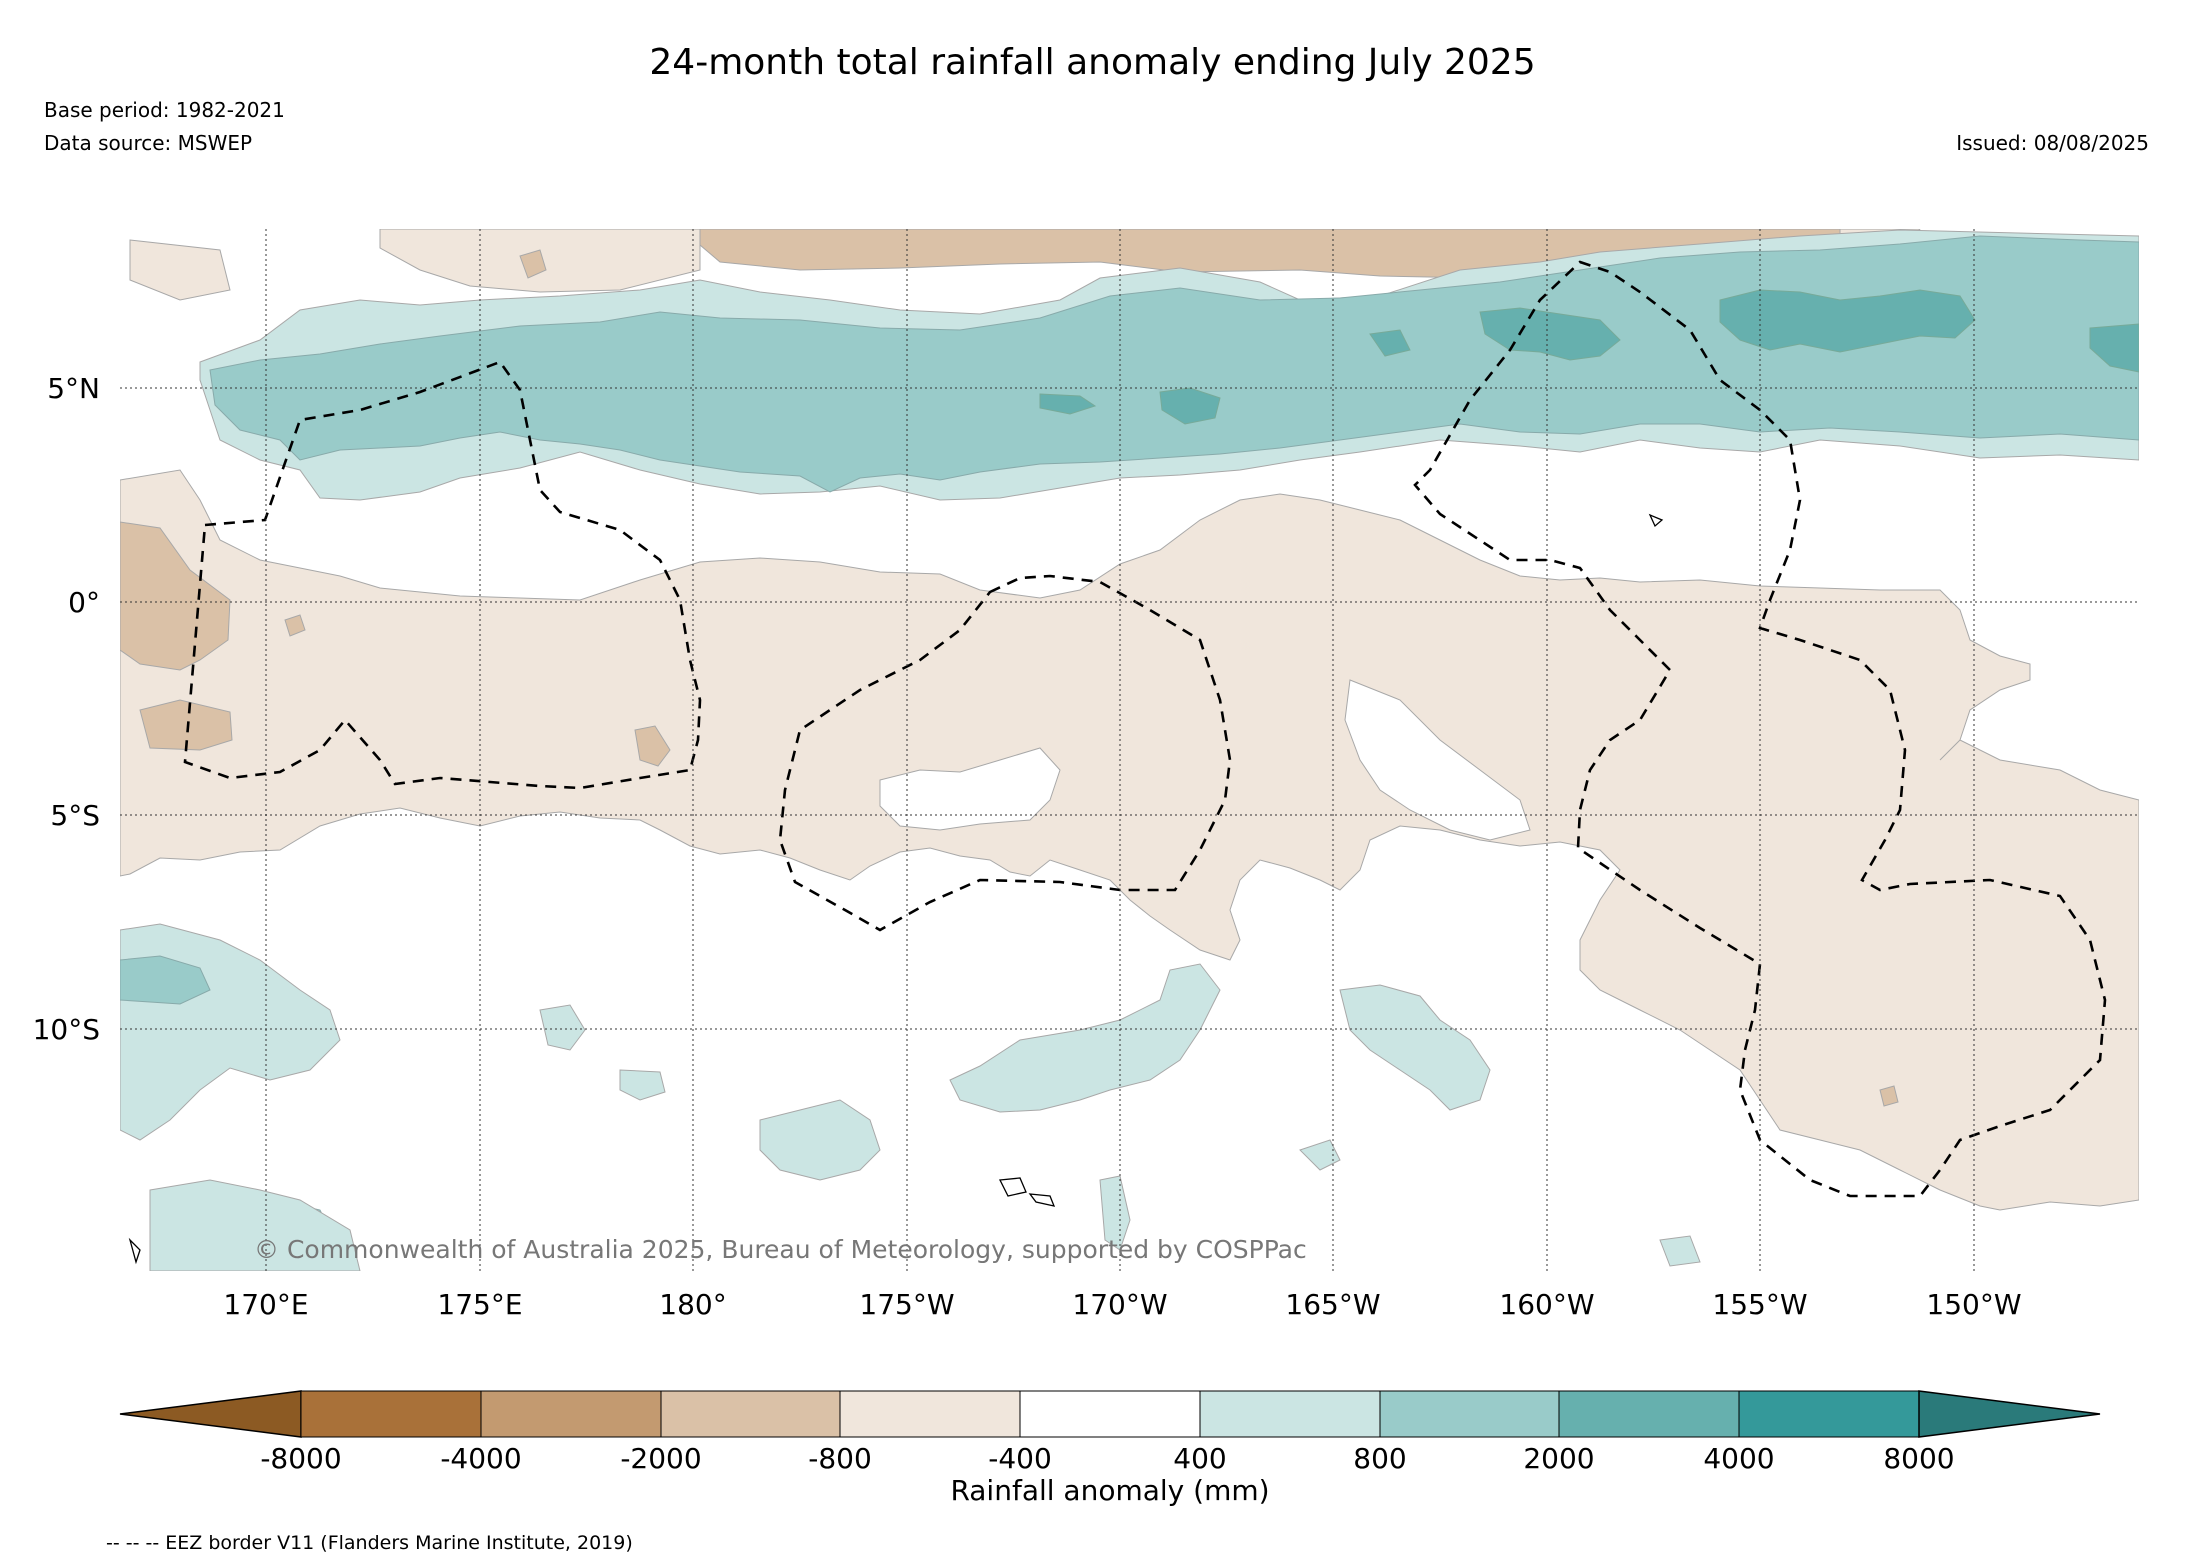  I want to click on lat-label: 5°N, so click(73, 388).